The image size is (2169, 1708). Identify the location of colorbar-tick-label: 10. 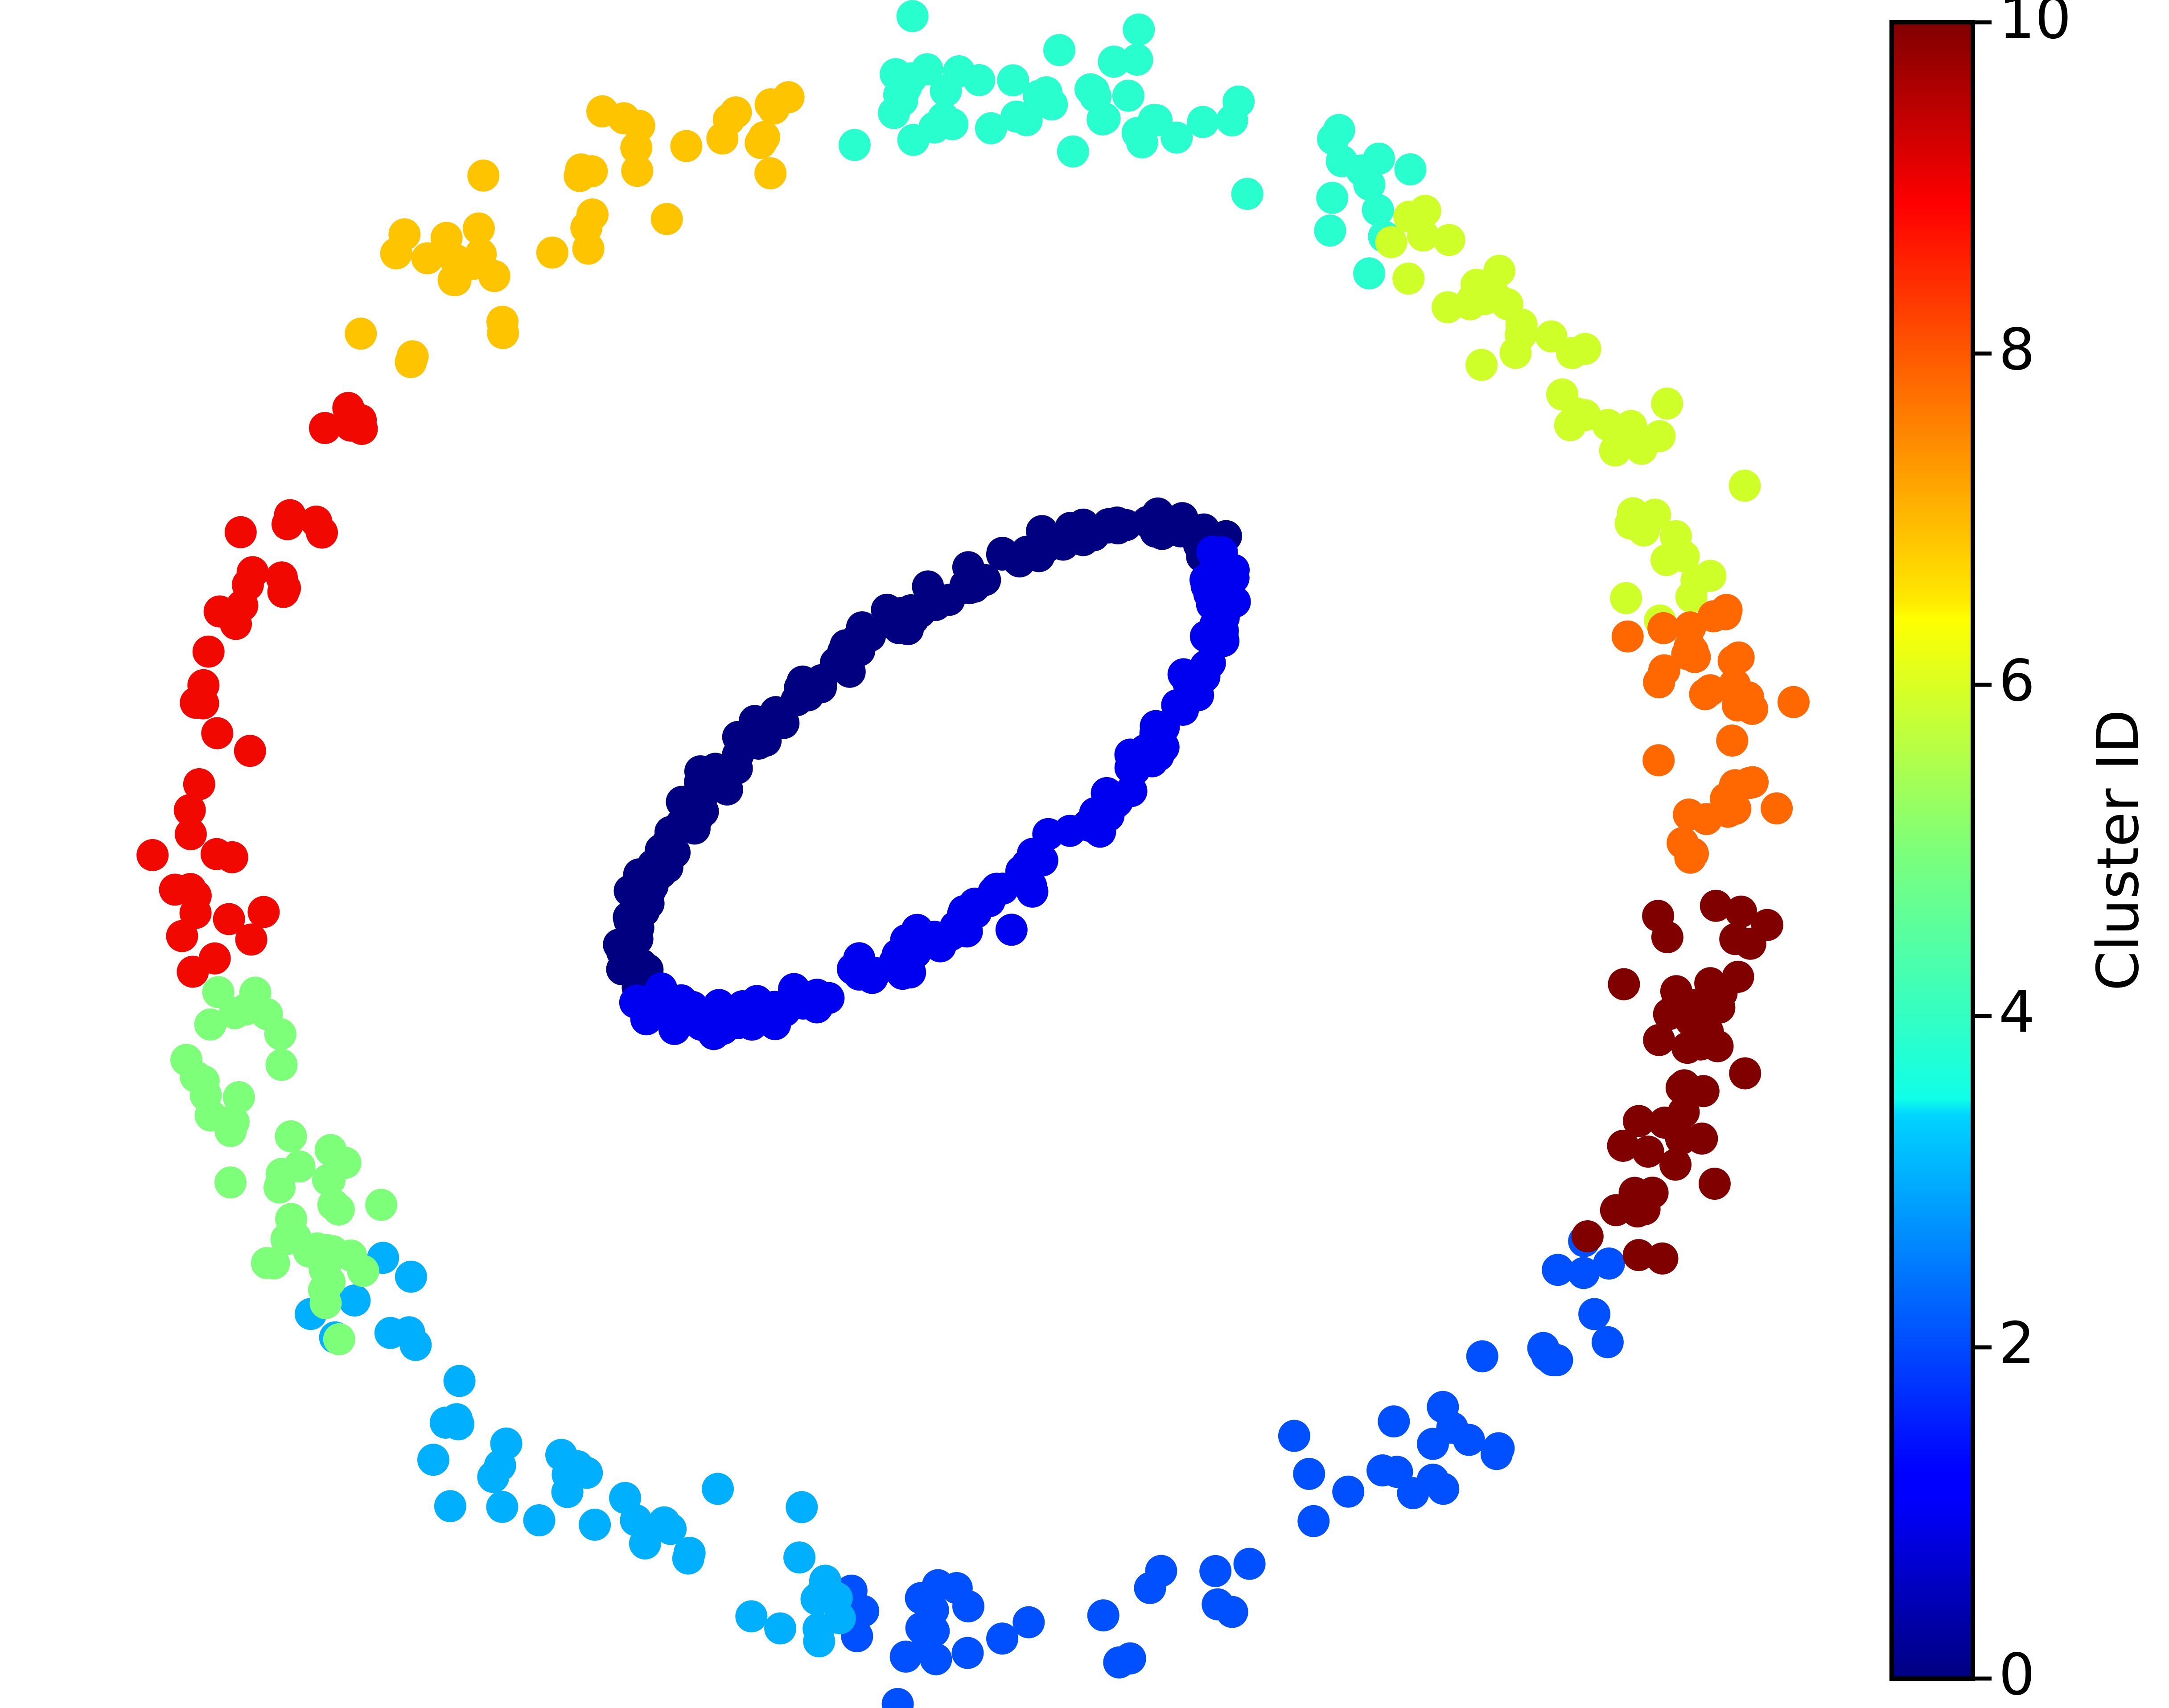
(2035, 26).